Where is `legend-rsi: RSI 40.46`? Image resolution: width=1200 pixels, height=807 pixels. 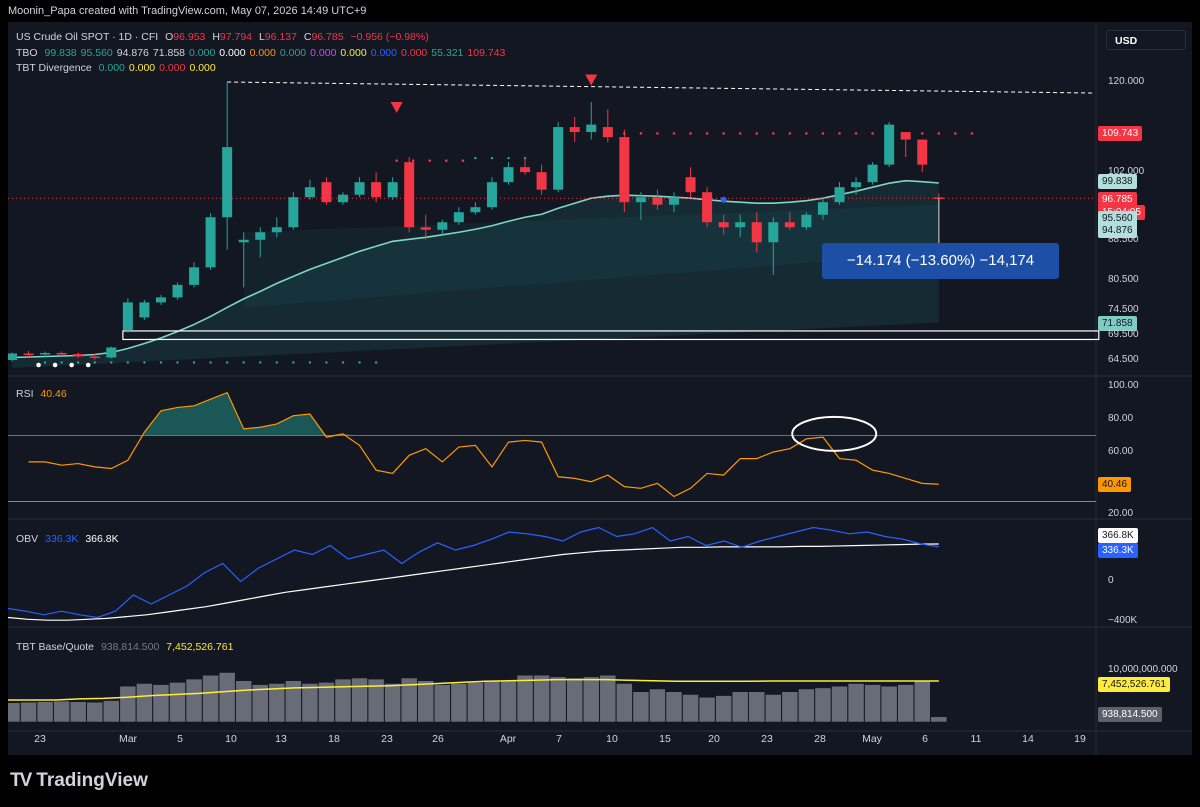
legend-rsi: RSI 40.46 is located at coordinates (43, 394).